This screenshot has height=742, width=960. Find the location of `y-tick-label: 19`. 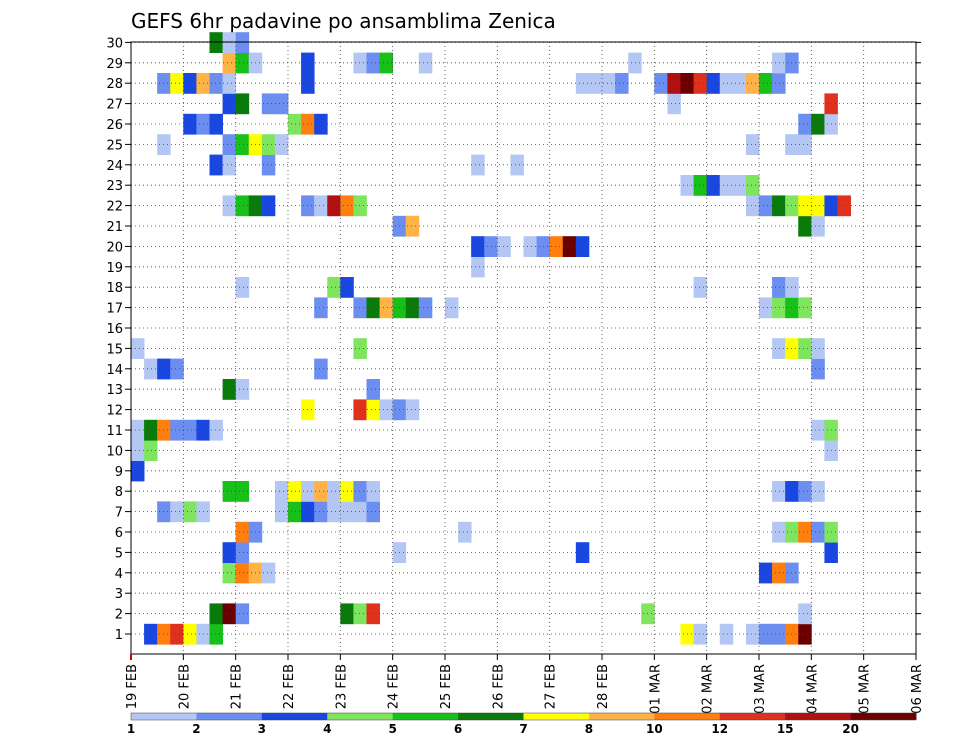

y-tick-label: 19 is located at coordinates (114, 268).